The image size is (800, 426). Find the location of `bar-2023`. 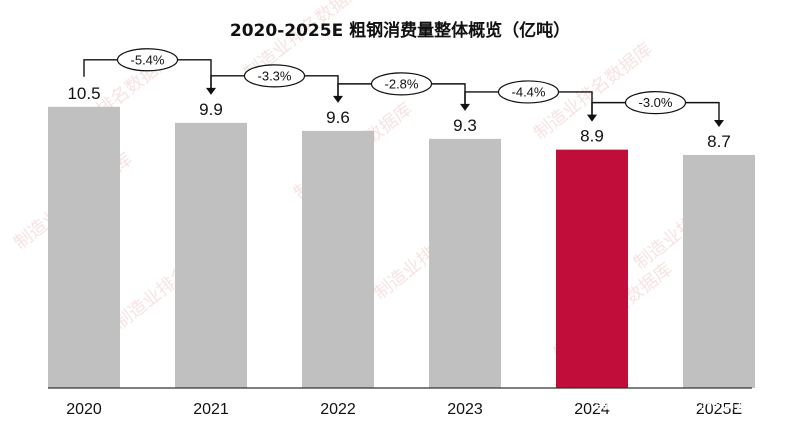

bar-2023 is located at coordinates (465, 263).